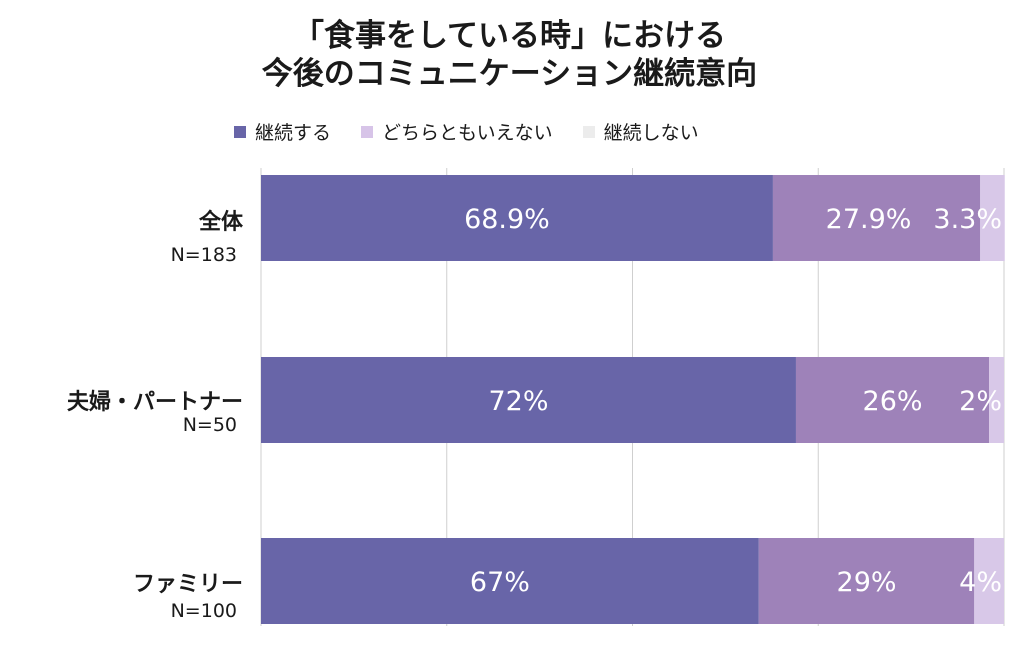  Describe the element at coordinates (203, 611) in the screenshot. I see `sample-size-label: N=100` at that location.